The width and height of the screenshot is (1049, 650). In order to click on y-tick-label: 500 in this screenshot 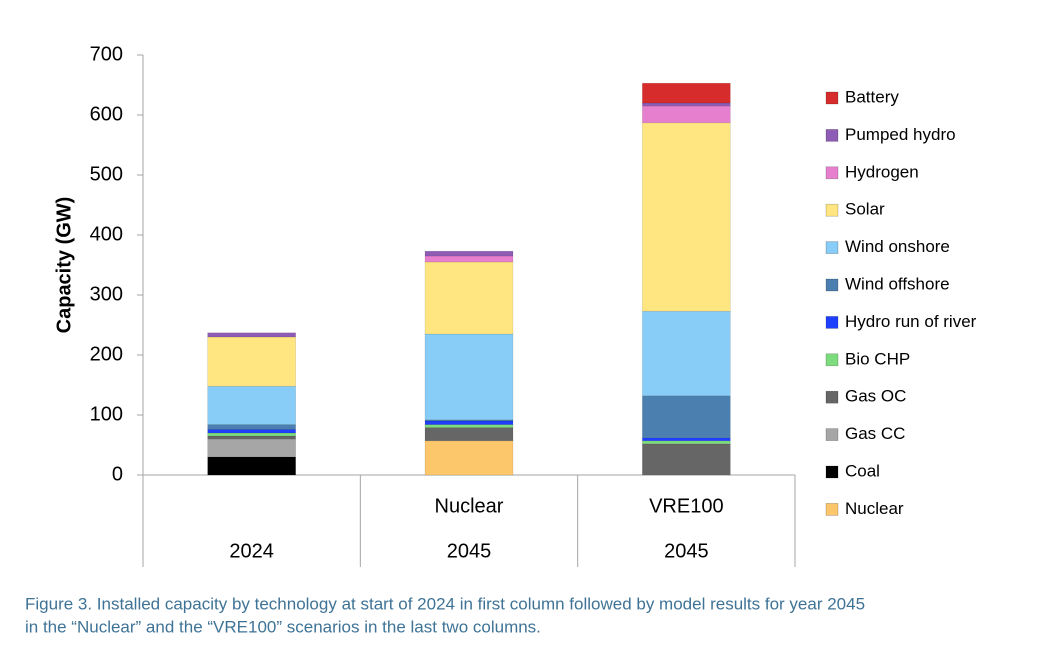, I will do `click(106, 174)`.